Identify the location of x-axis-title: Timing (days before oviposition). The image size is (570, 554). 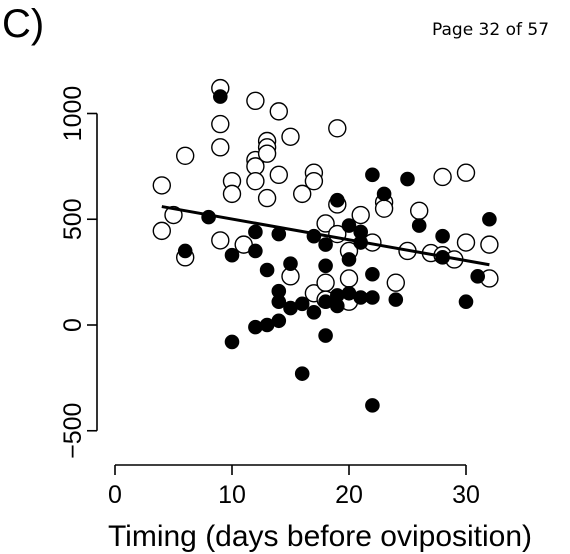
(320, 536).